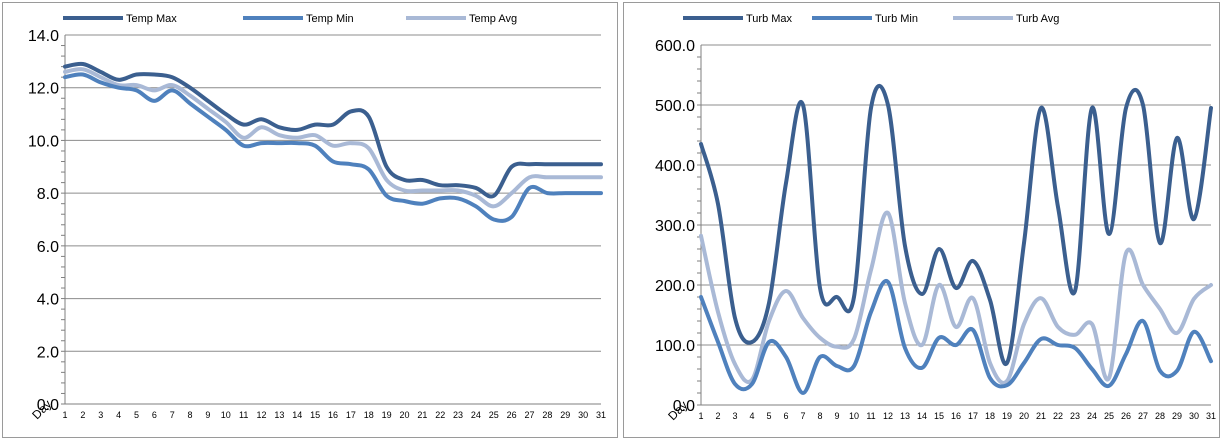 This screenshot has height=442, width=1222. I want to click on temp-x-tick-label: 20, so click(404, 415).